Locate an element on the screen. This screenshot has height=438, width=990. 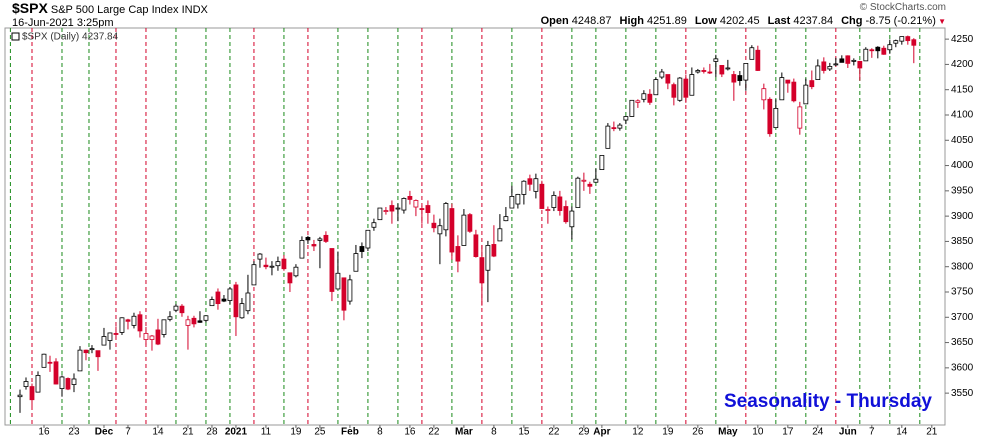
quote-value: 4202.45 is located at coordinates (739, 21).